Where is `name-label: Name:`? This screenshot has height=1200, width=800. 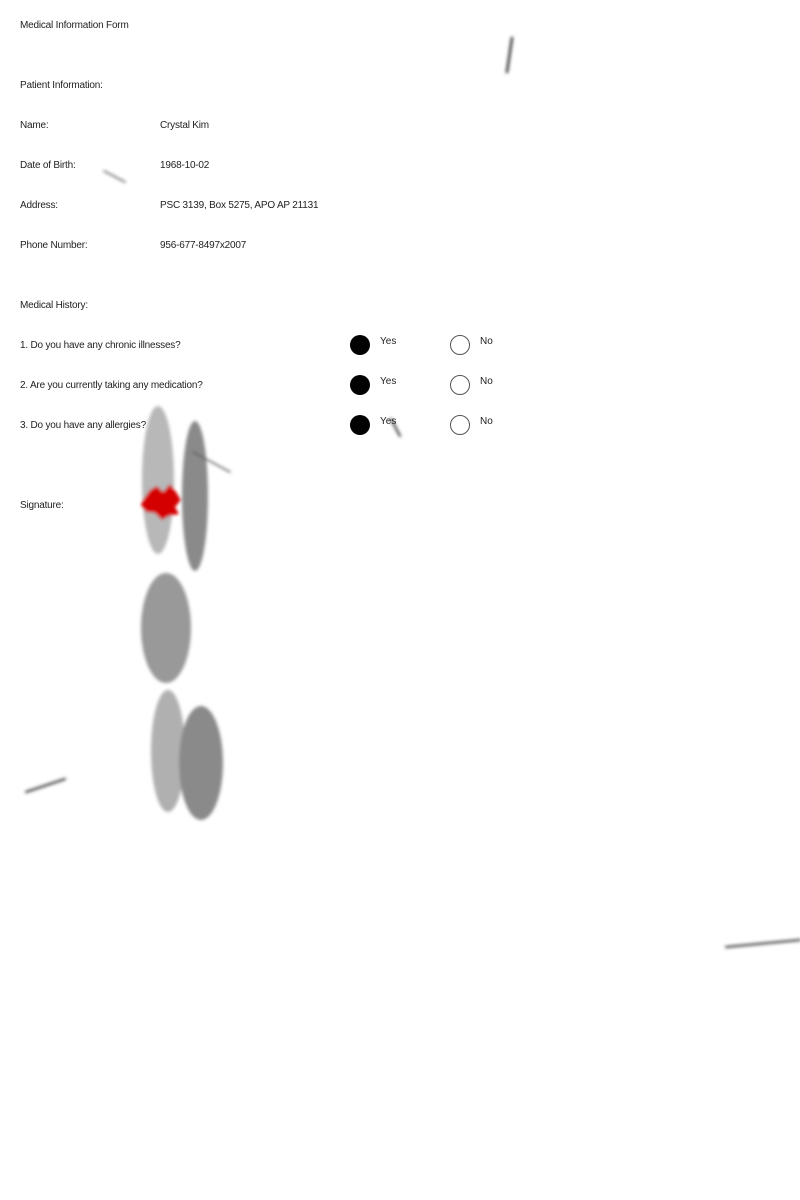
name-label: Name: is located at coordinates (34, 125).